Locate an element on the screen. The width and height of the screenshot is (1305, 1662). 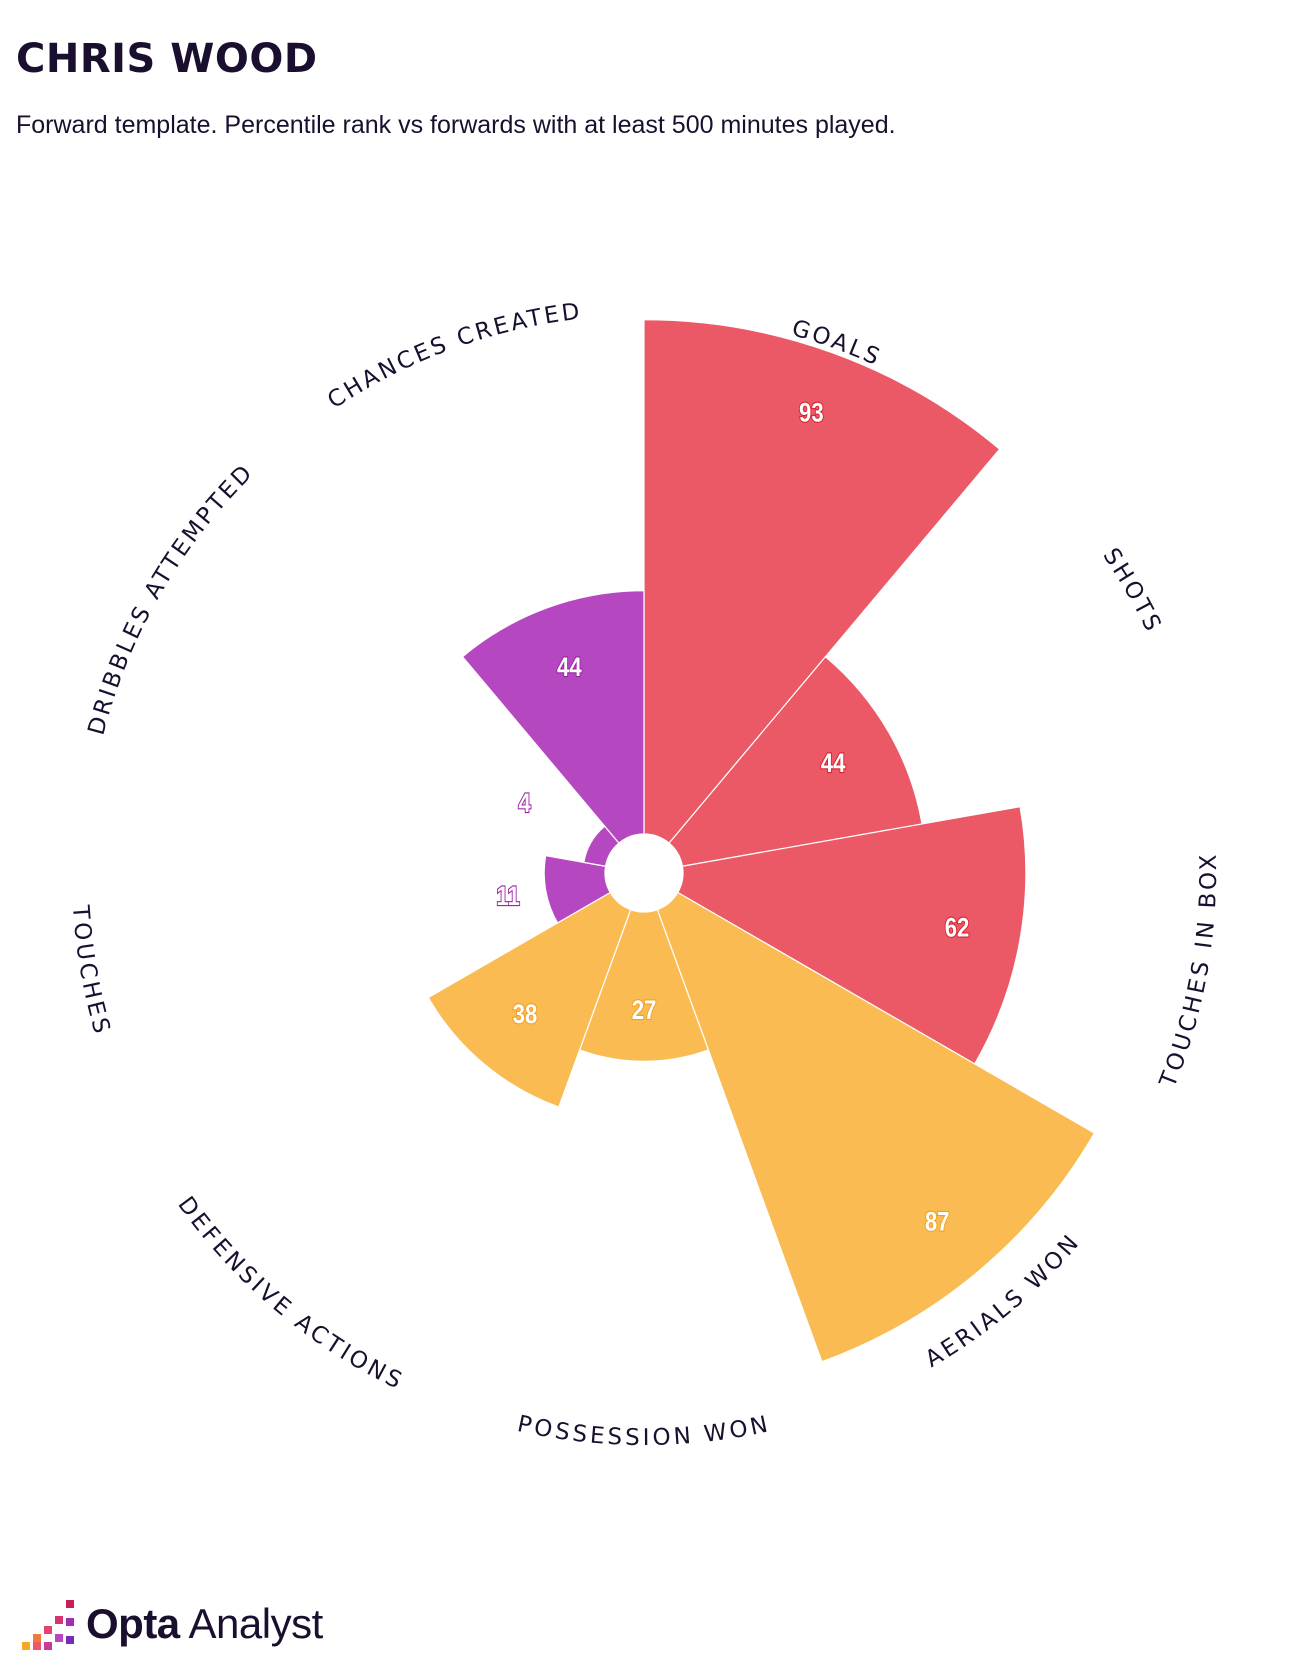
bar-possession-won is located at coordinates (644, 985).